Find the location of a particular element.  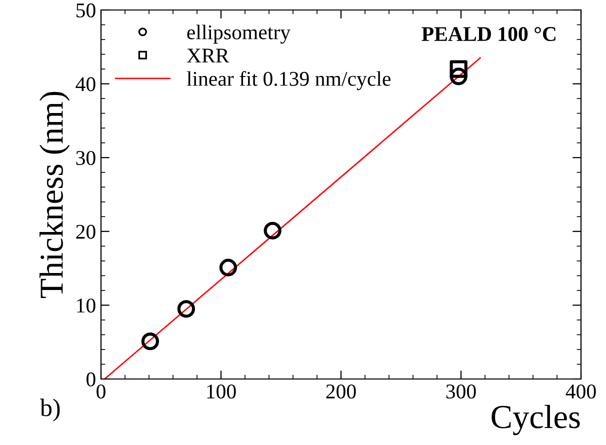

y-tick-label: 20 is located at coordinates (86, 231).